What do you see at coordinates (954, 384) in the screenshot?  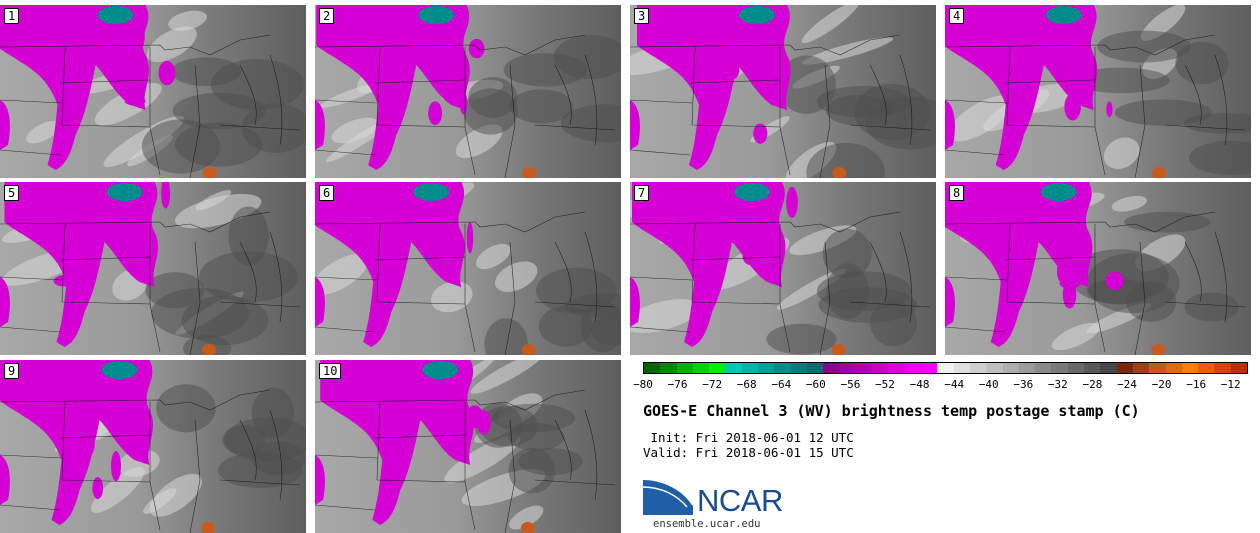 I see `colorbar-tick-label: −44` at bounding box center [954, 384].